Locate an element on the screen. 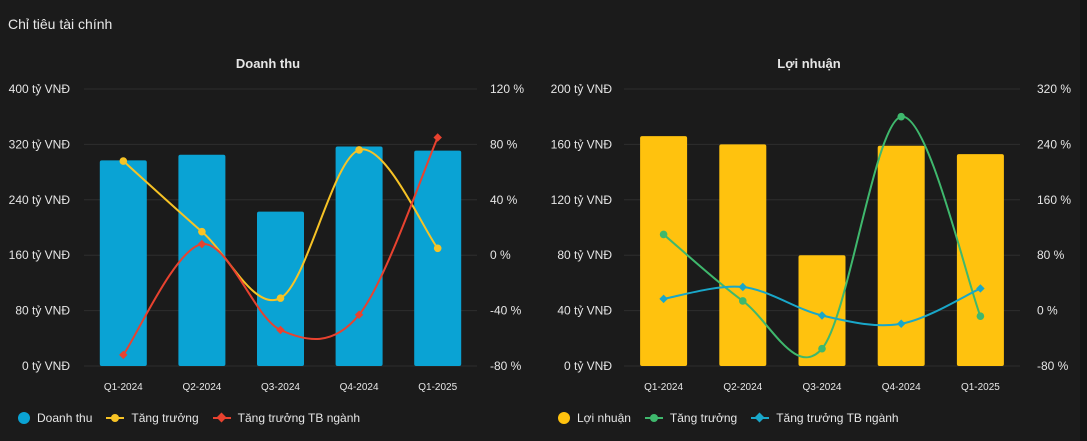 The image size is (1087, 441). right-axis-tick: 120 % is located at coordinates (507, 89).